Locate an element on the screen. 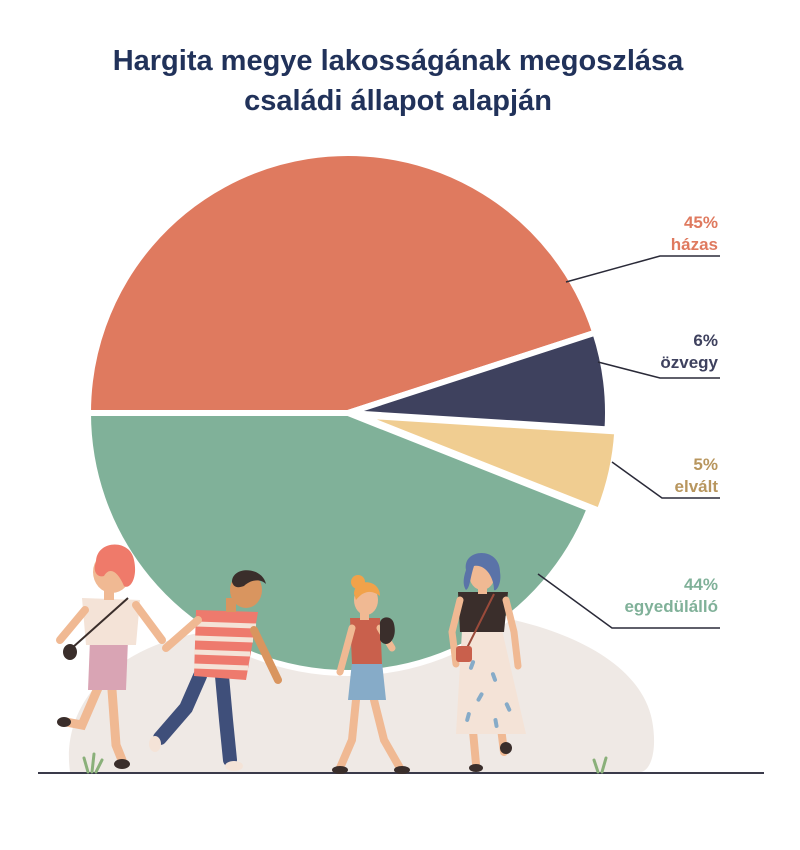  leader-lines is located at coordinates (628, 442).